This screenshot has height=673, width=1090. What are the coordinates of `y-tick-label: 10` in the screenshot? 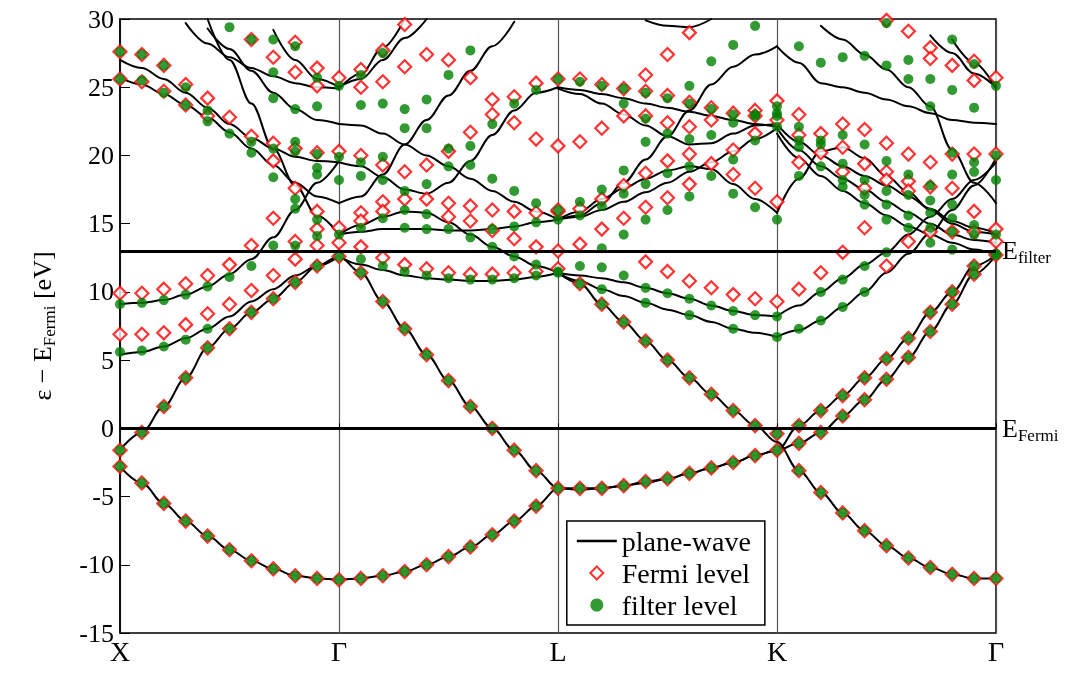 It's located at (101, 292).